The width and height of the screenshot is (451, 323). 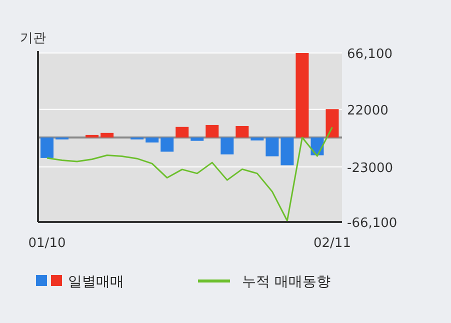 What do you see at coordinates (369, 54) in the screenshot?
I see `y-tick-label: 66,100` at bounding box center [369, 54].